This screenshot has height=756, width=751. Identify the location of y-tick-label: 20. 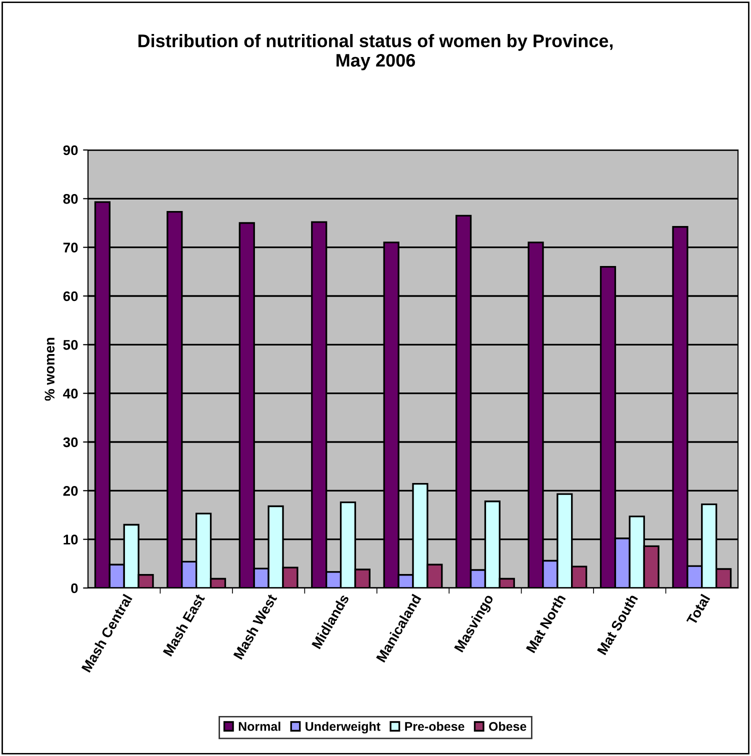
(70, 491).